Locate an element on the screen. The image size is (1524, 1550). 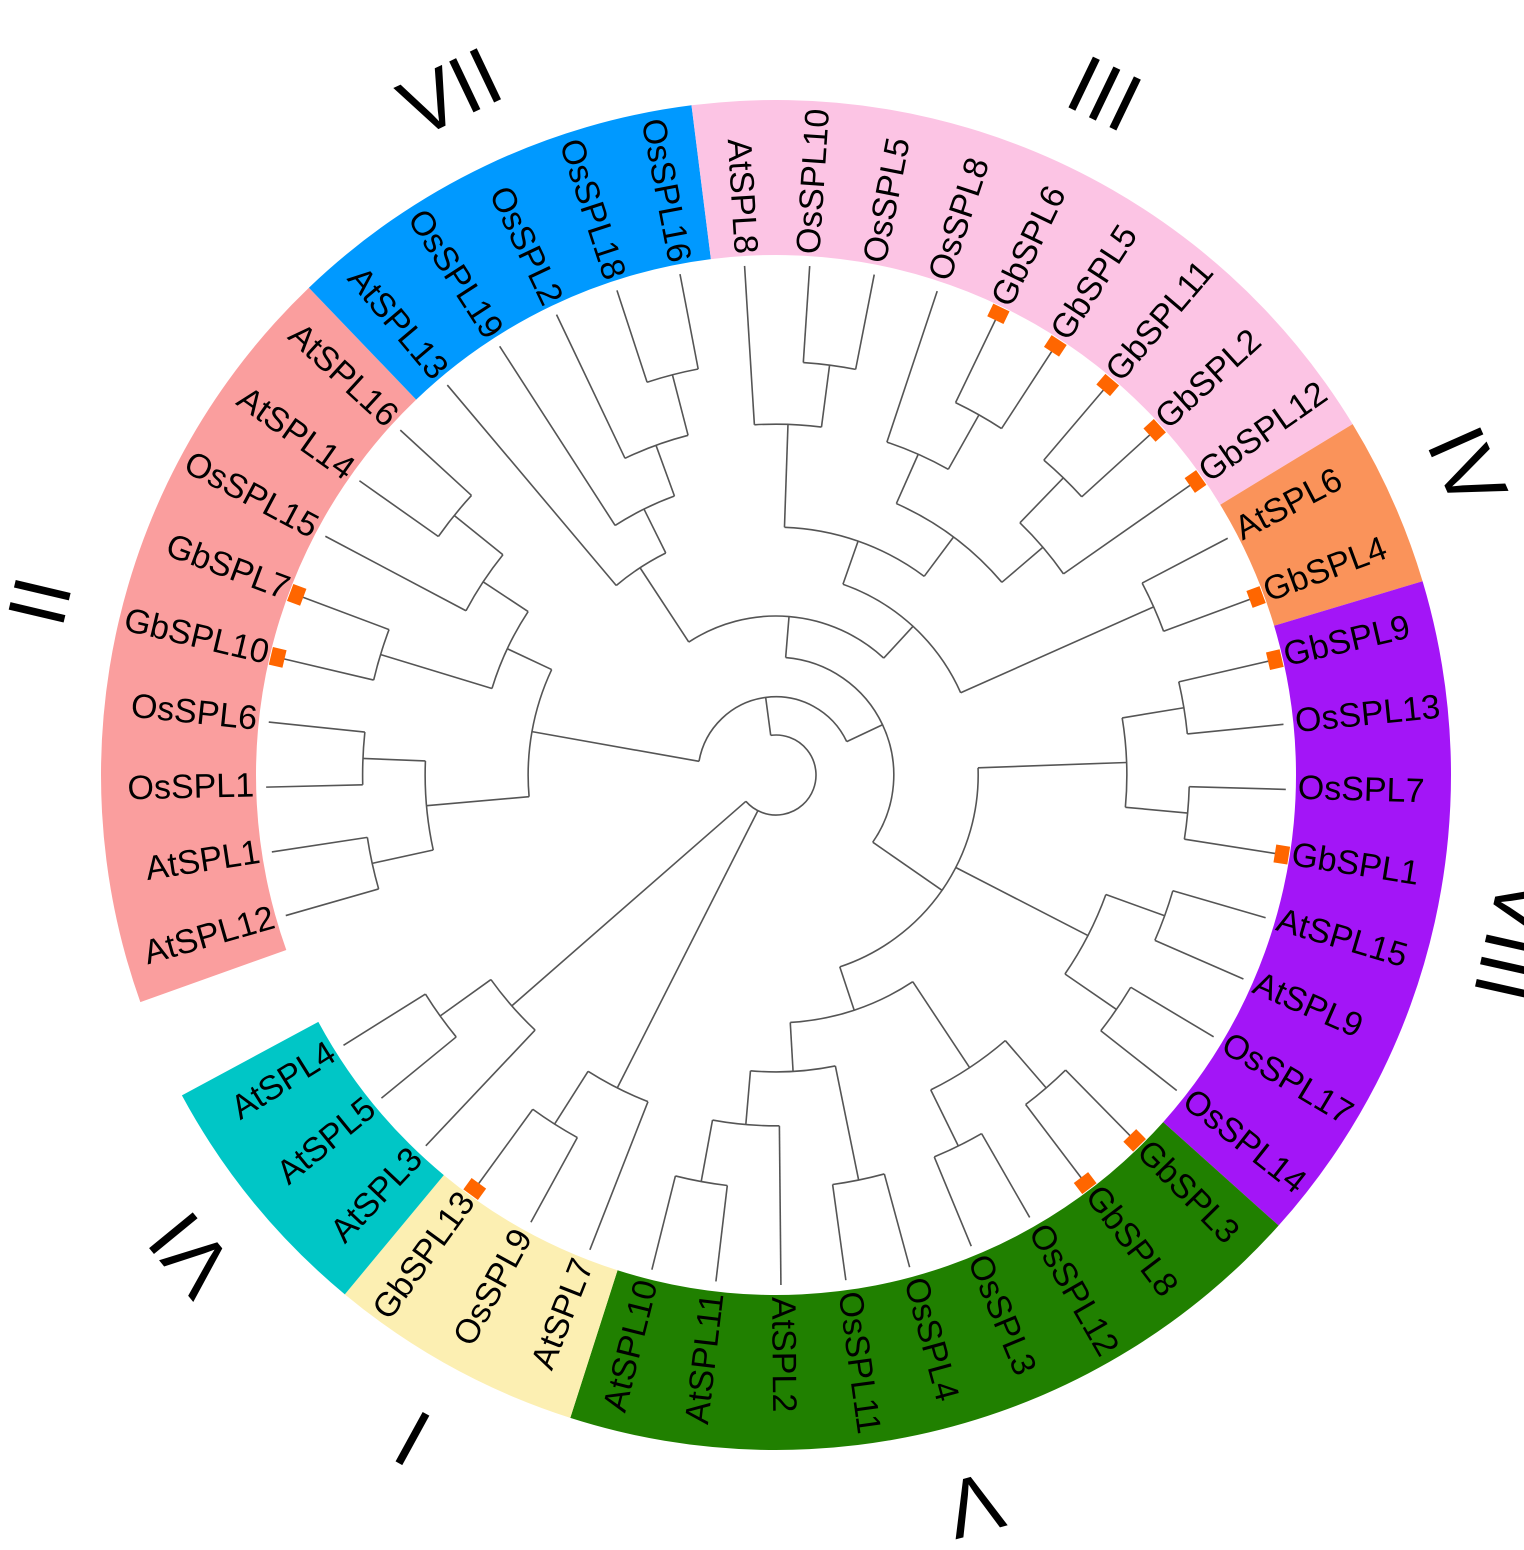
leaf-label-atspl8: AtSPL8 is located at coordinates (742, 196).